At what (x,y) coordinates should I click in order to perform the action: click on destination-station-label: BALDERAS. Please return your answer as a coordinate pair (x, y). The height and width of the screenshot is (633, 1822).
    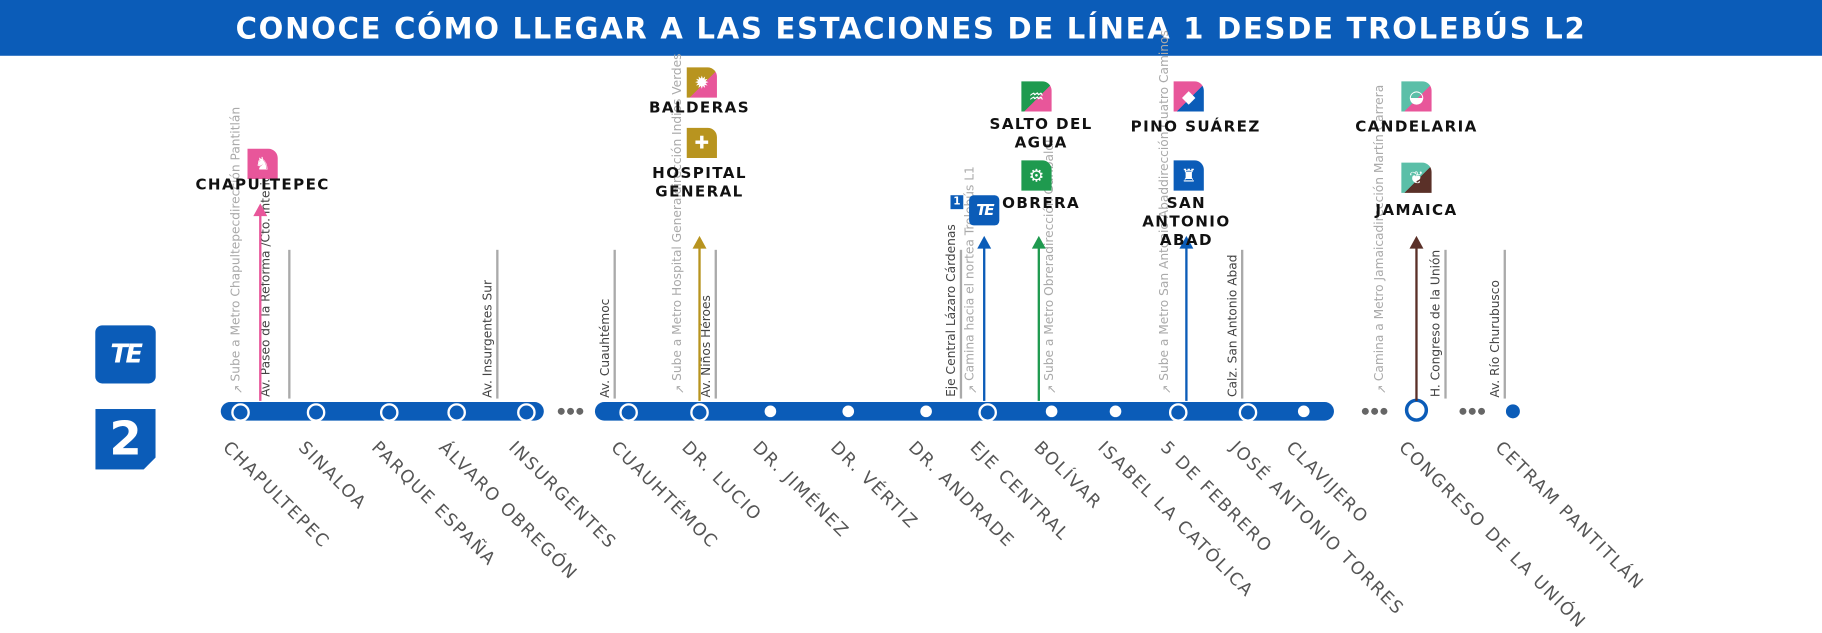
    Looking at the image, I should click on (699, 108).